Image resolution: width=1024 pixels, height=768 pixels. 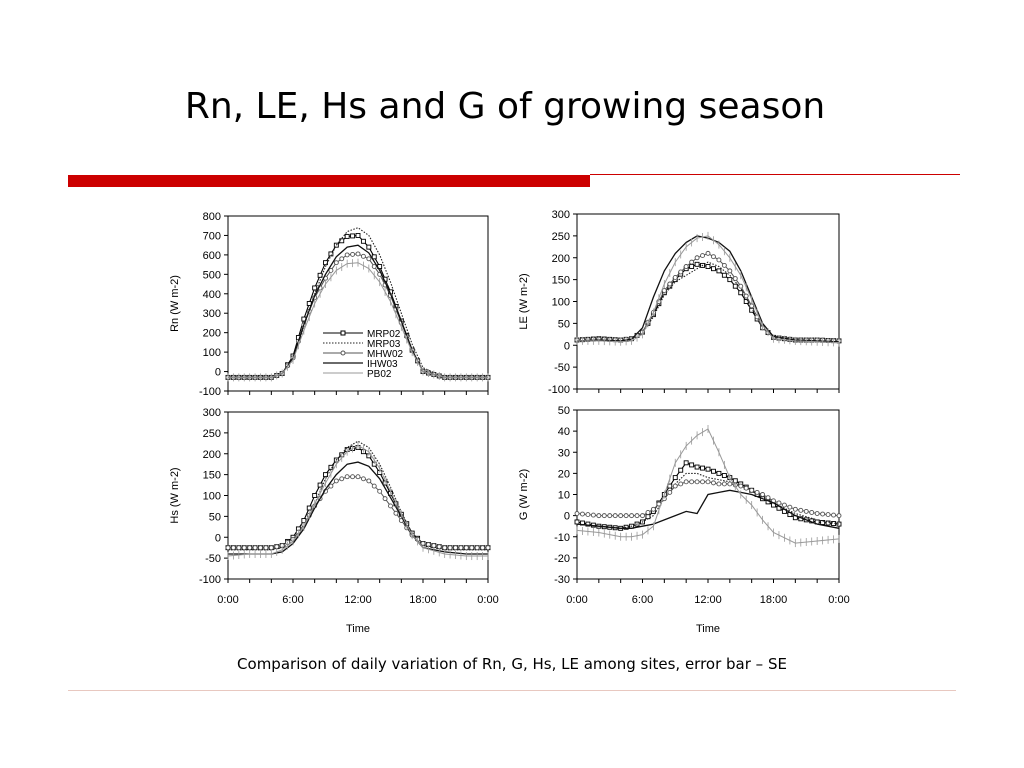 What do you see at coordinates (564, 324) in the screenshot?
I see `y-tick-label: 50` at bounding box center [564, 324].